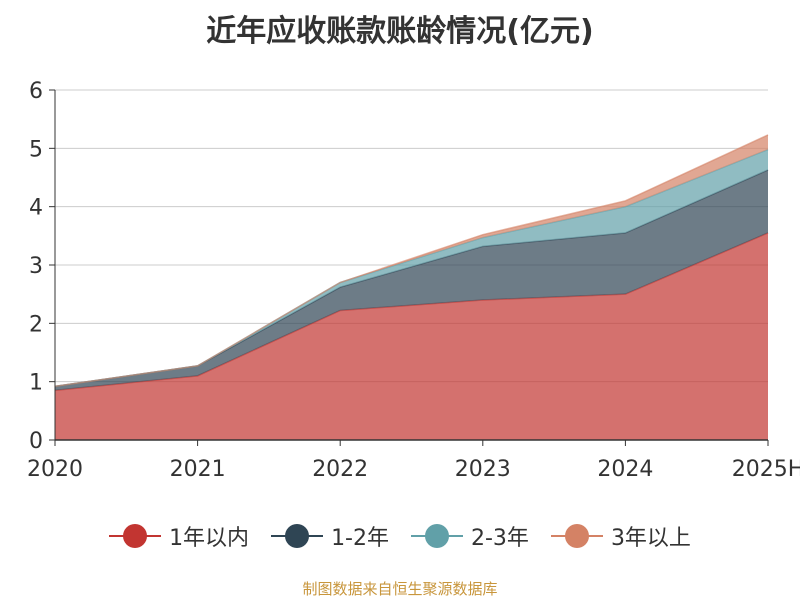 This screenshot has width=800, height=600. I want to click on y-tick-label: 0, so click(36, 441).